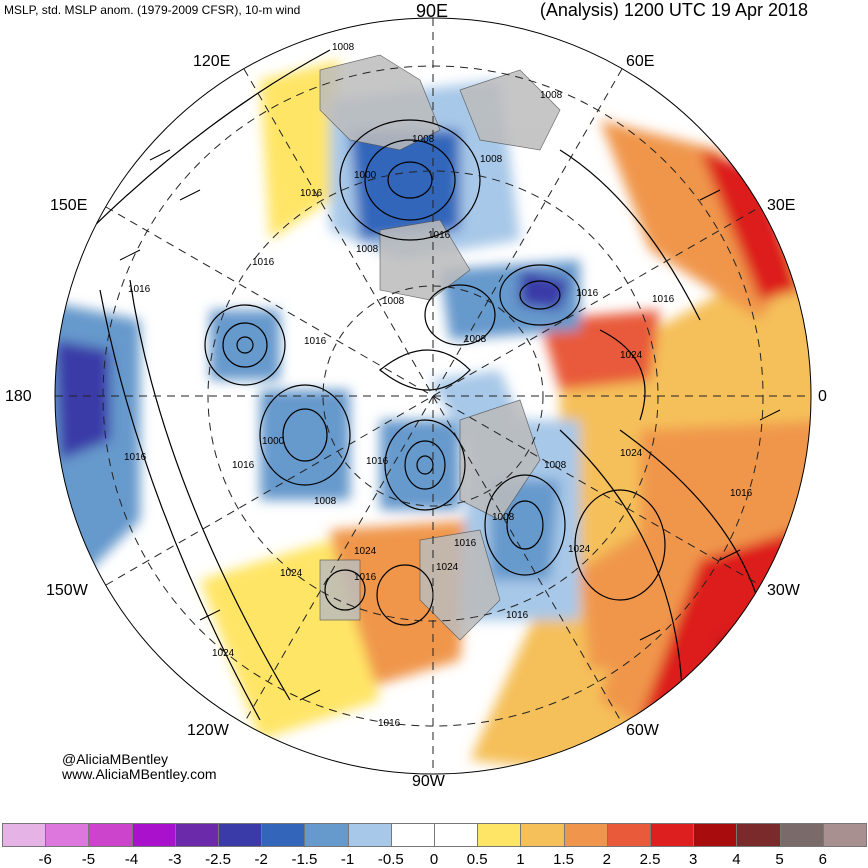 This screenshot has height=868, width=868. Describe the element at coordinates (520, 859) in the screenshot. I see `colorbar-tick-label: 1` at that location.